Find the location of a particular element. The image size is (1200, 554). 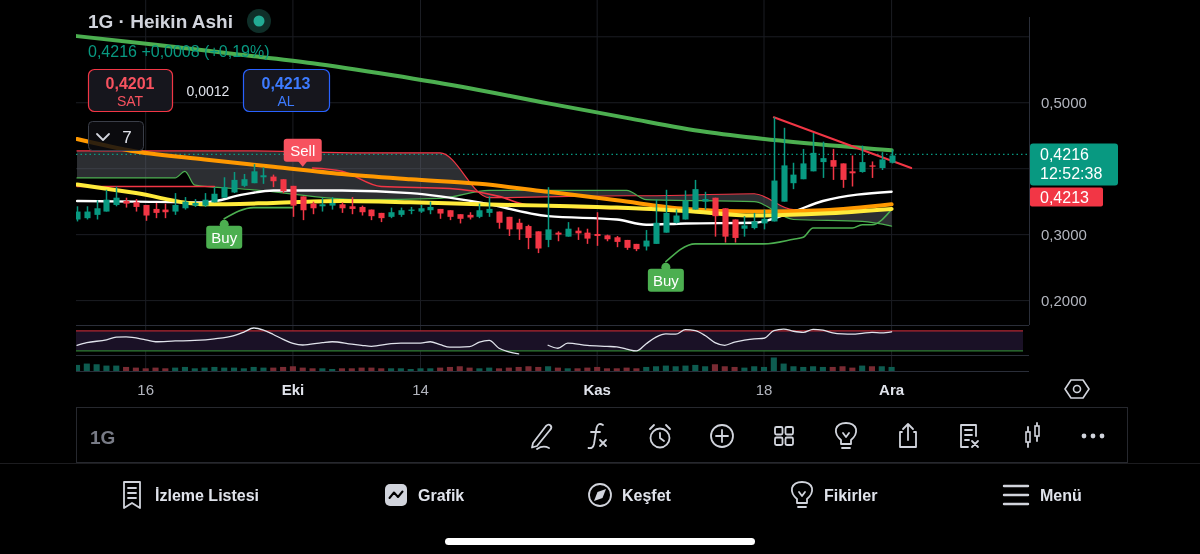

annotation: 0,4213 is located at coordinates (286, 83).